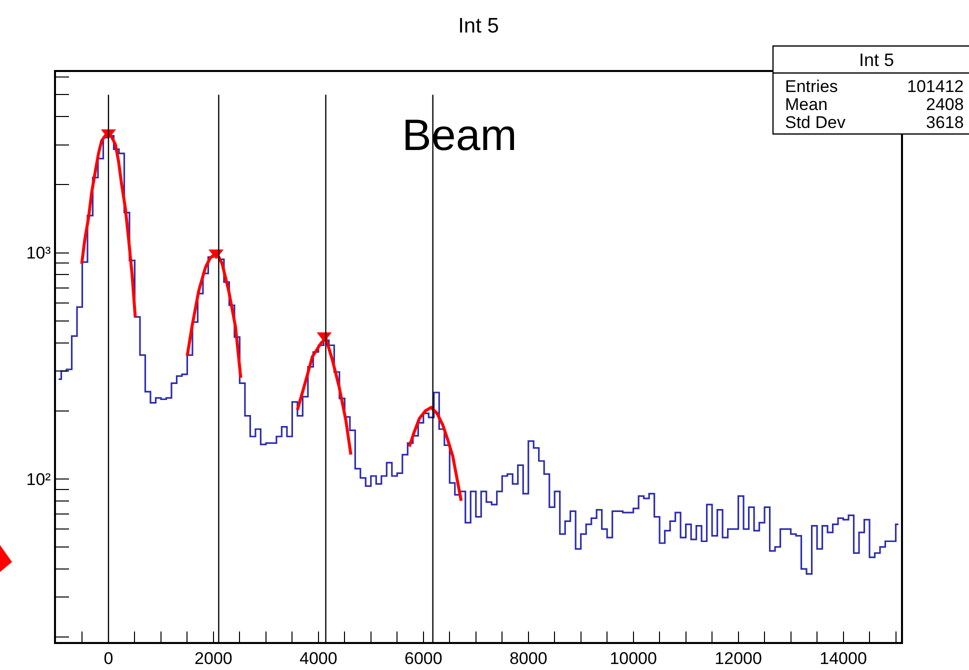 Image resolution: width=969 pixels, height=670 pixels. I want to click on x-tick-label: 10000, so click(633, 658).